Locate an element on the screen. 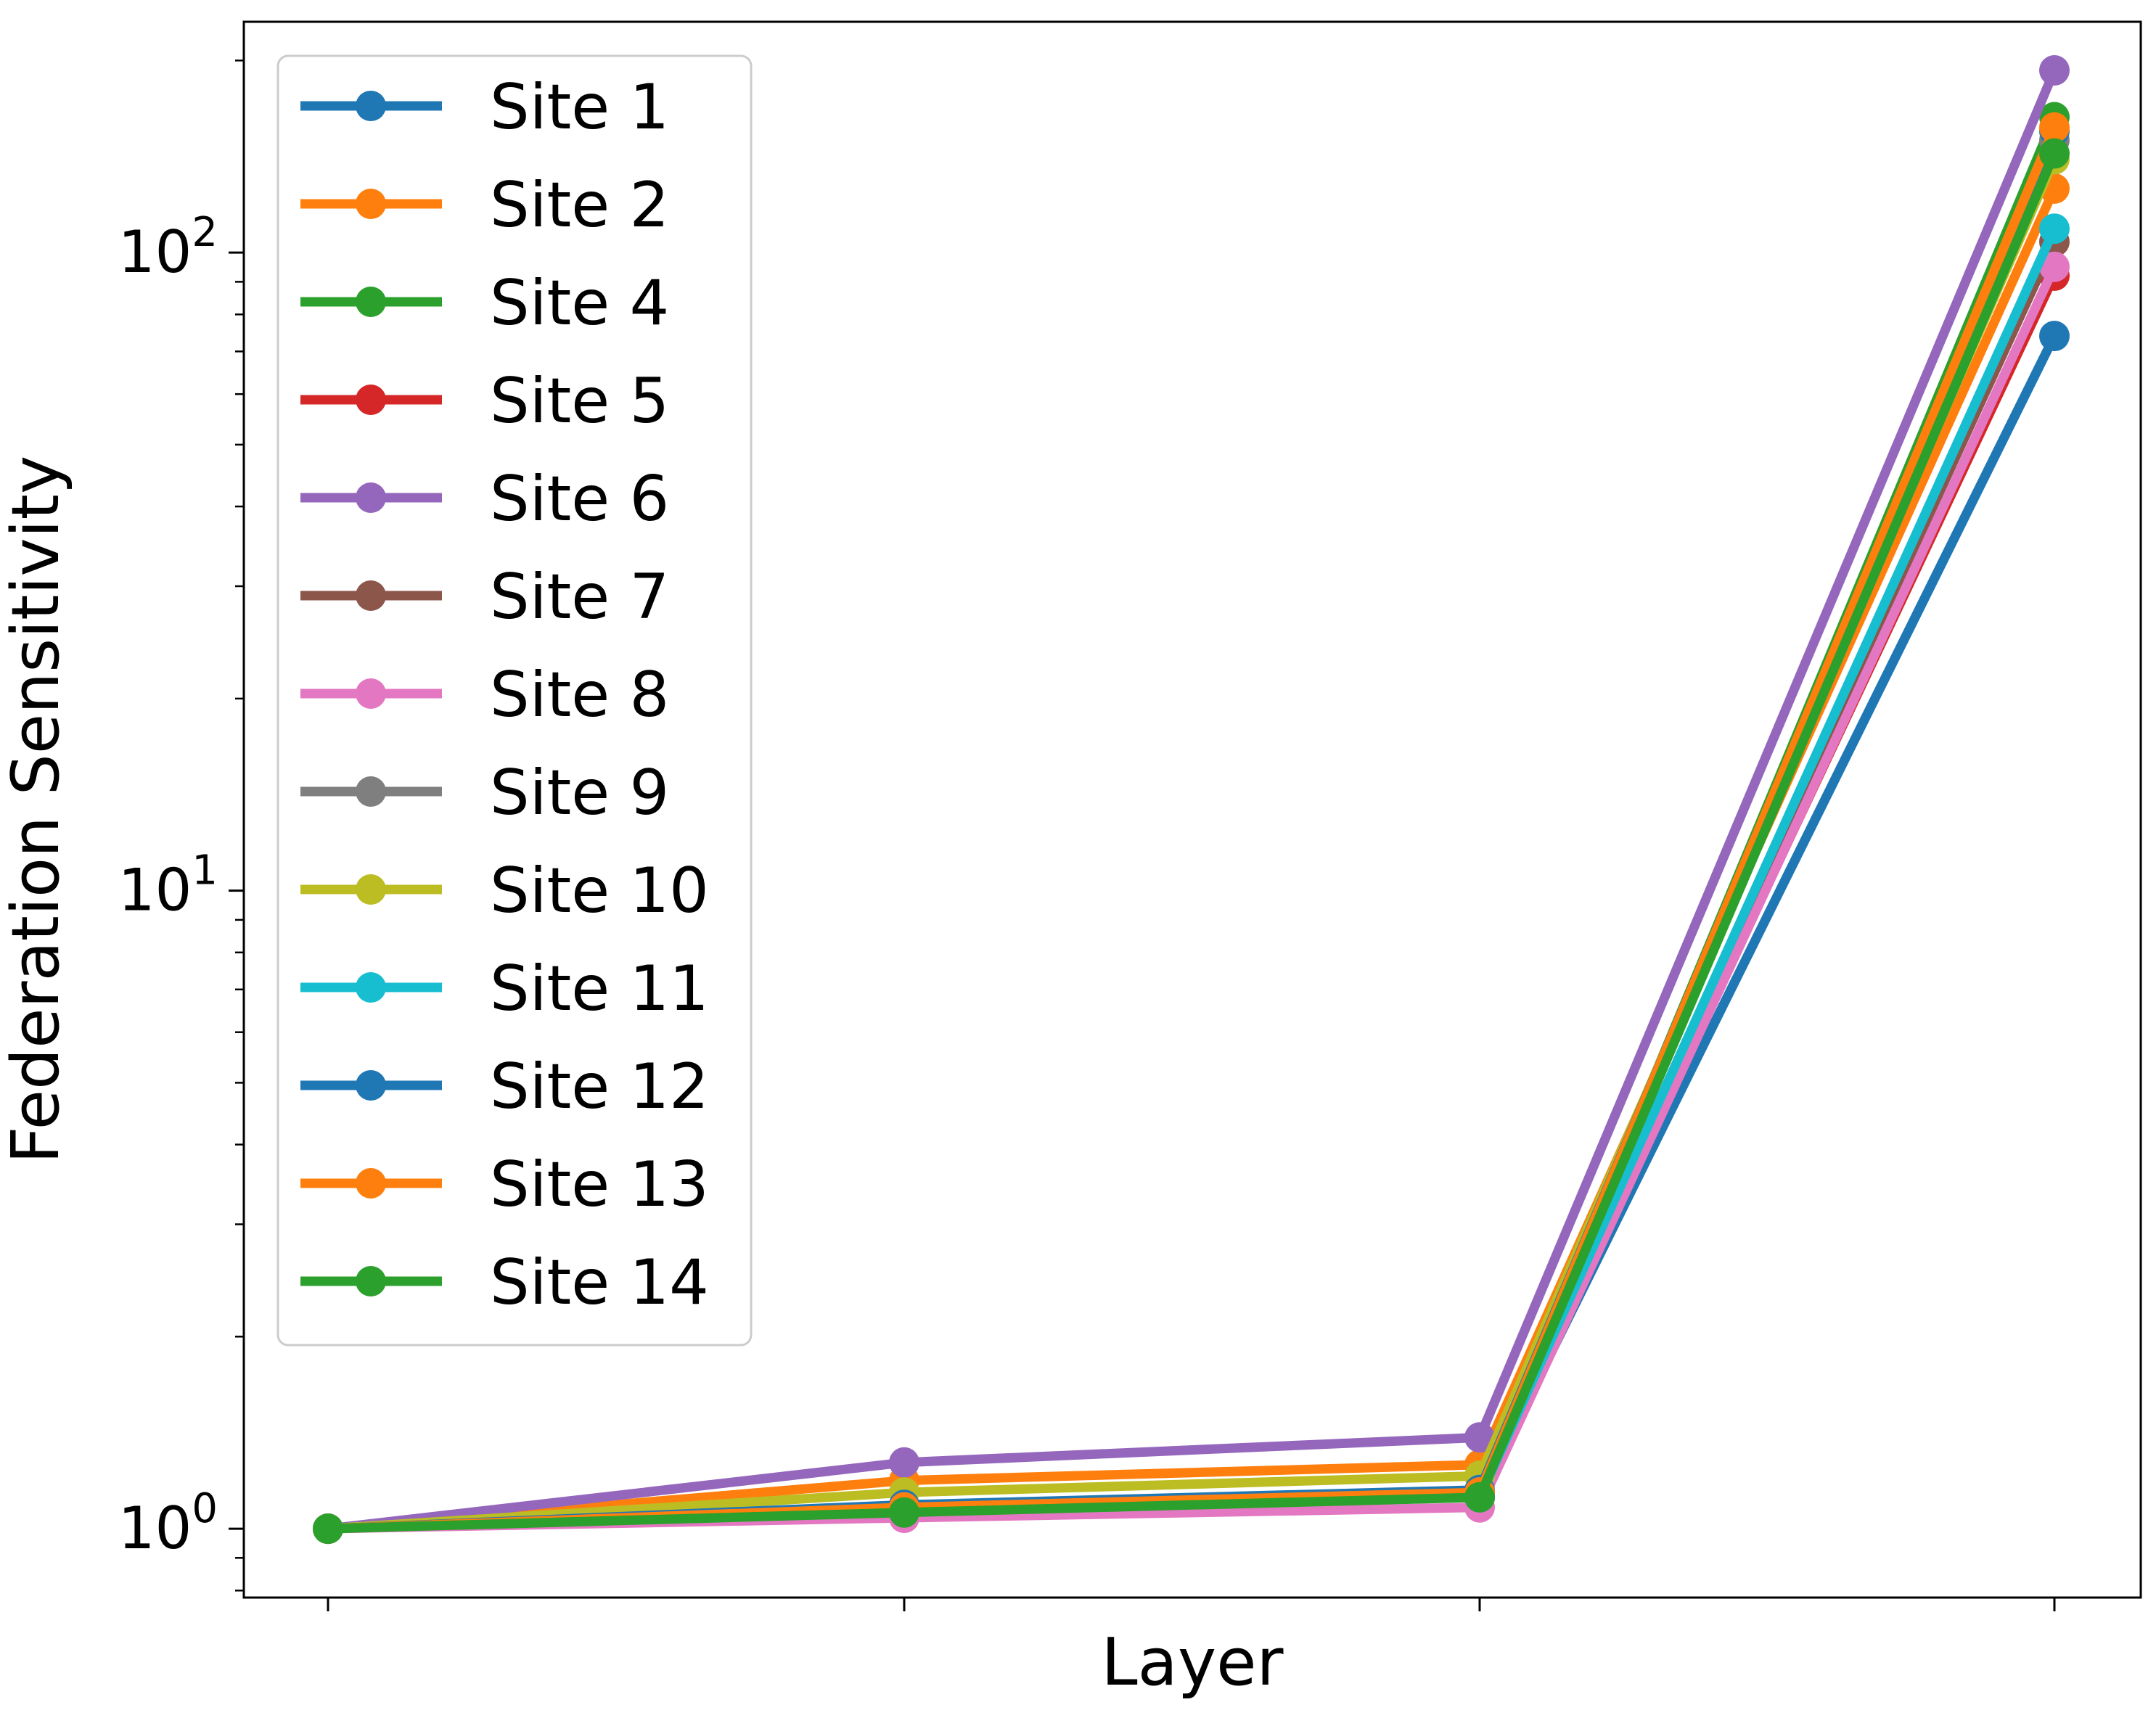 This screenshot has width=2156, height=1718. legend-entry: Site 14 is located at coordinates (504, 1282).